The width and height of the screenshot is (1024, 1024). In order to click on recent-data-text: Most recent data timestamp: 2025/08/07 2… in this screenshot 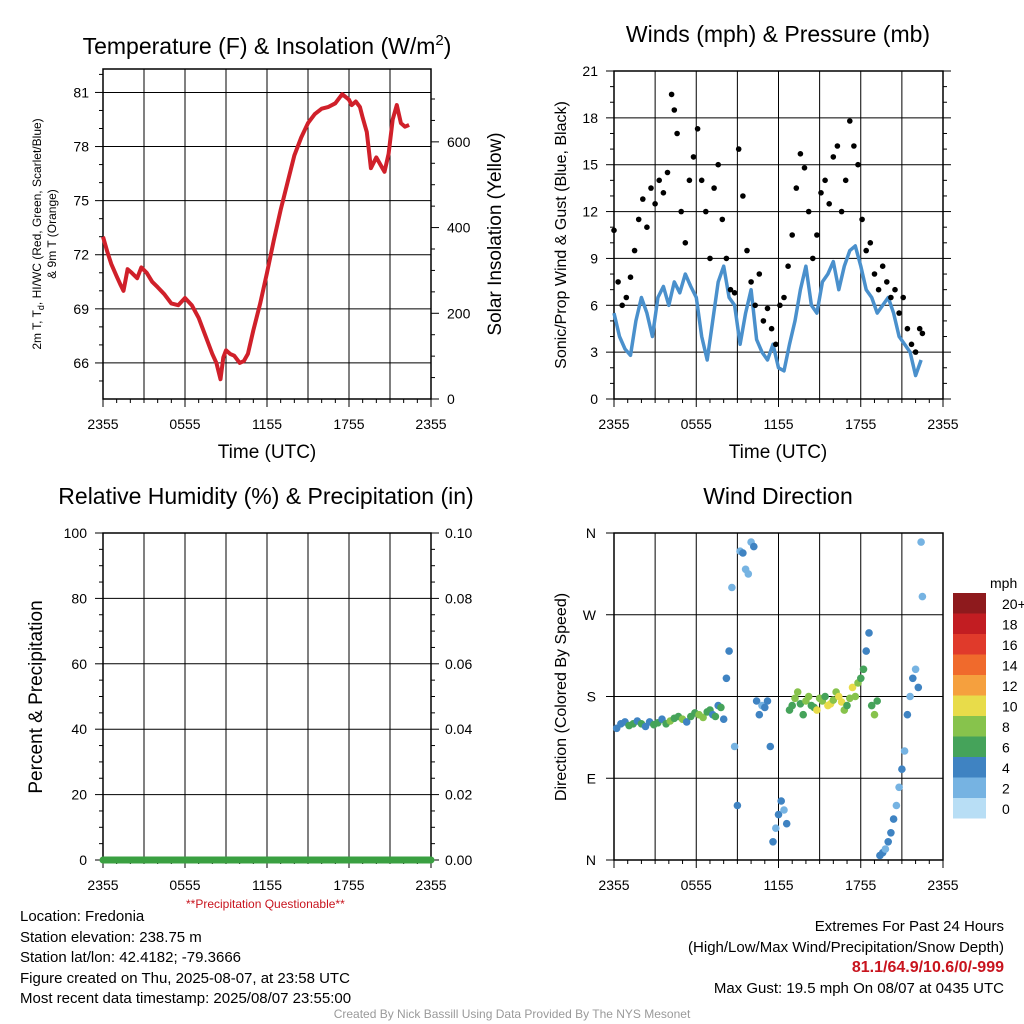, I will do `click(186, 998)`.